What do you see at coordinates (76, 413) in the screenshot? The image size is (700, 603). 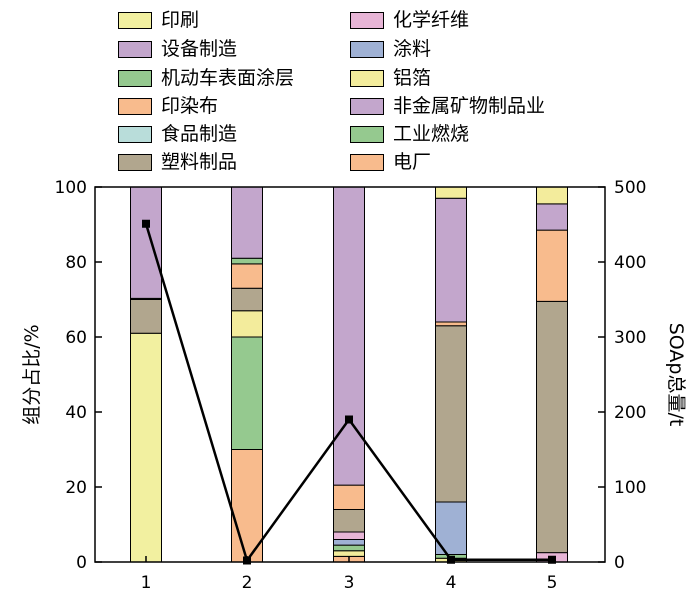 I see `left-tick-label: 40` at bounding box center [76, 413].